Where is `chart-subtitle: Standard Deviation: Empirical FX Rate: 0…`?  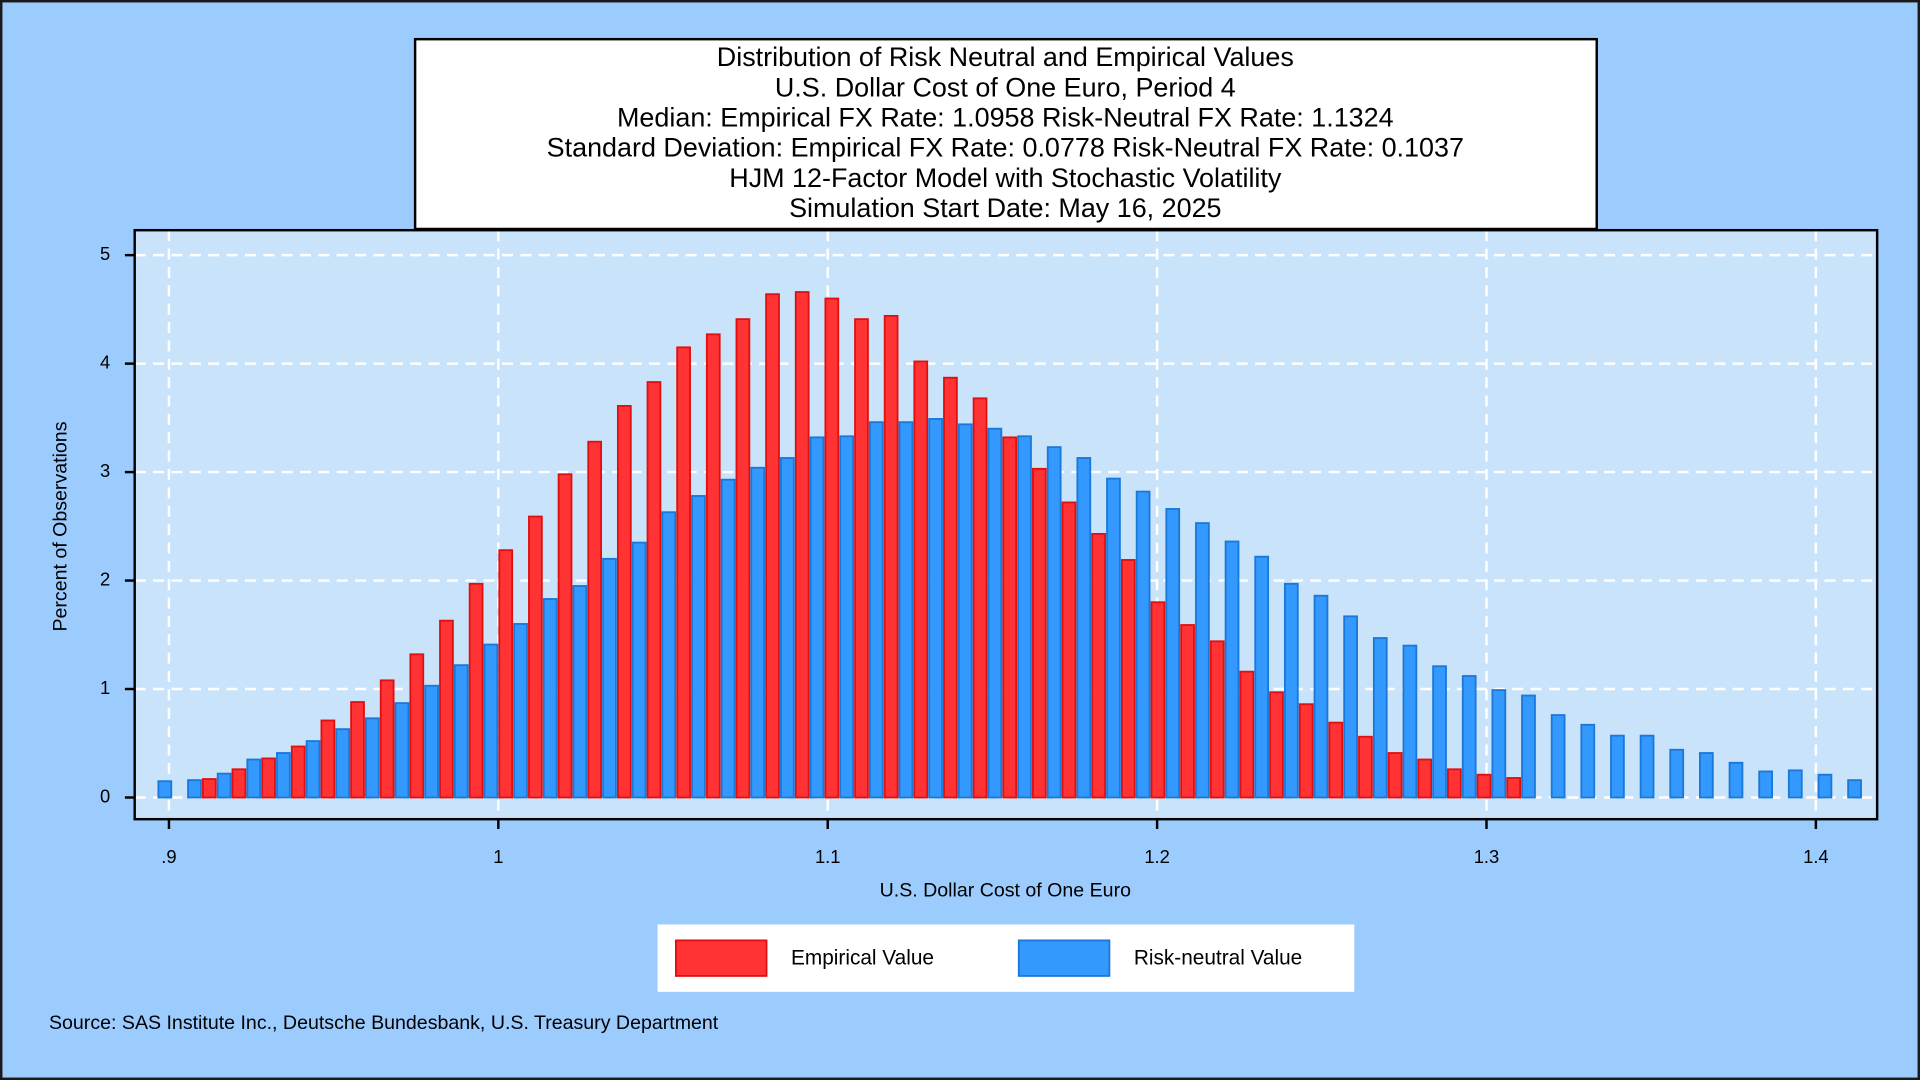 chart-subtitle: Standard Deviation: Empirical FX Rate: 0… is located at coordinates (1005, 148).